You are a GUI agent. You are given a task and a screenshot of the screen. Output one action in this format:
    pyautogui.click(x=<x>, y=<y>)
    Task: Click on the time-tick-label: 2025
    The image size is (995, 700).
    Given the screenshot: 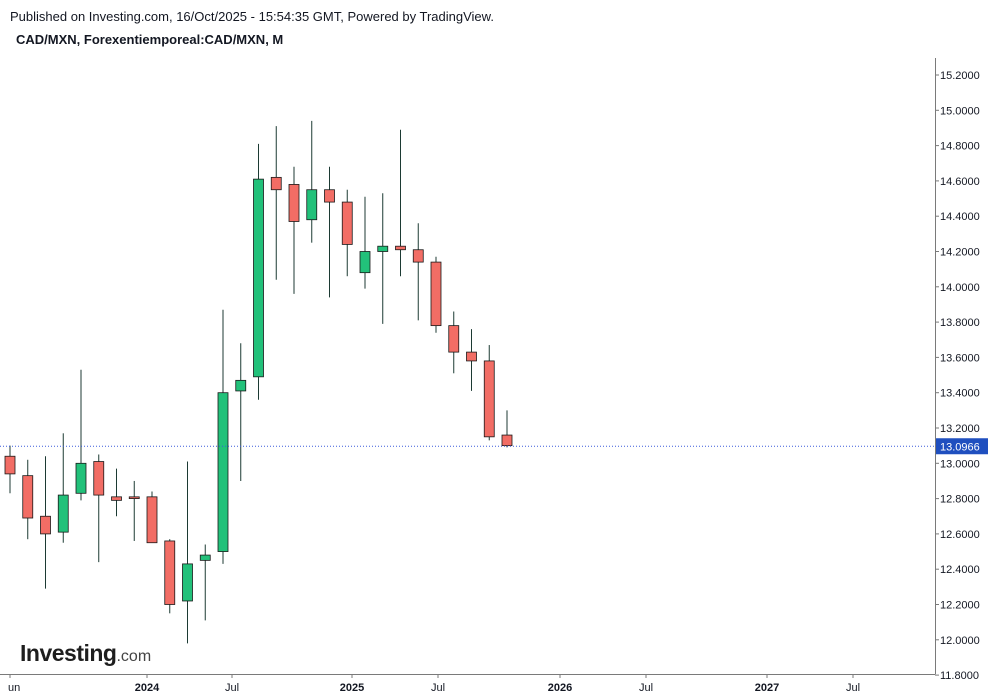 What is the action you would take?
    pyautogui.click(x=352, y=688)
    